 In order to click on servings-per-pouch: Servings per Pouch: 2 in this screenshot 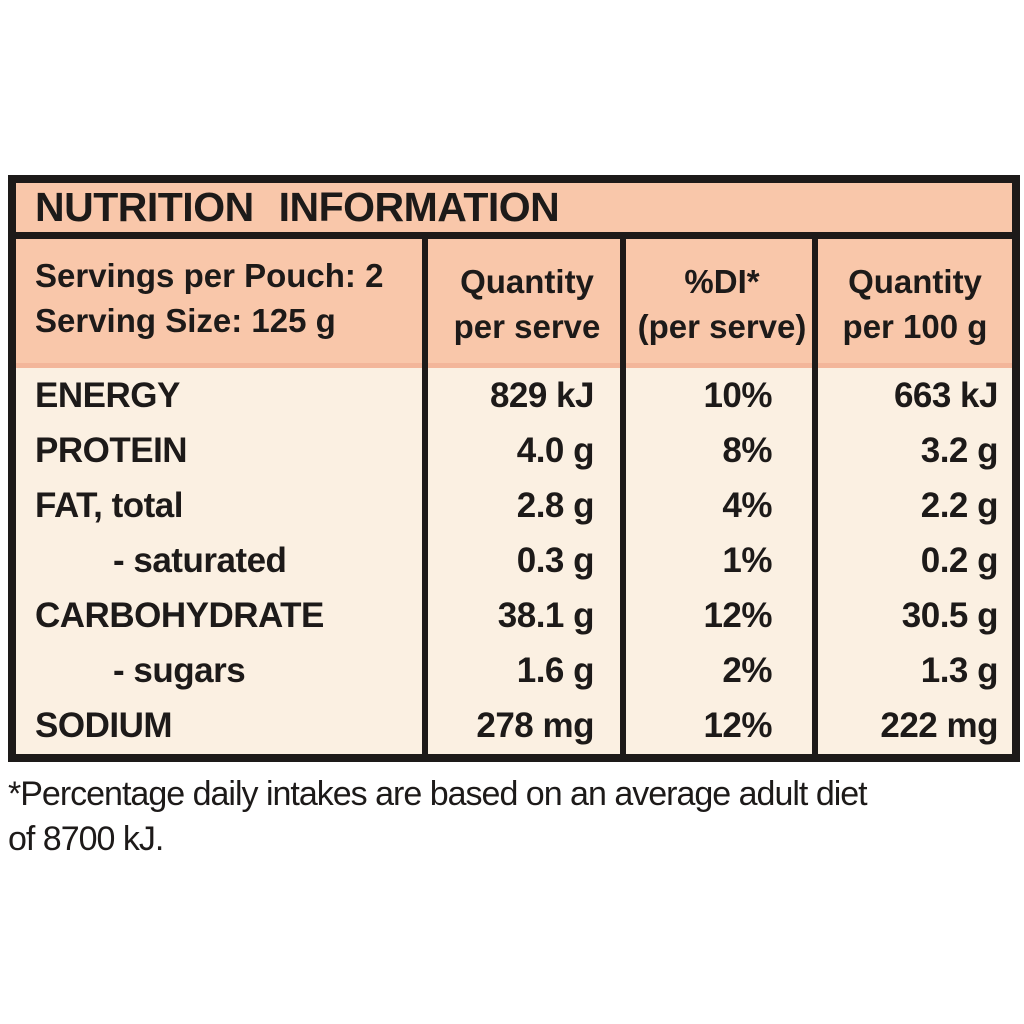, I will do `click(209, 275)`.